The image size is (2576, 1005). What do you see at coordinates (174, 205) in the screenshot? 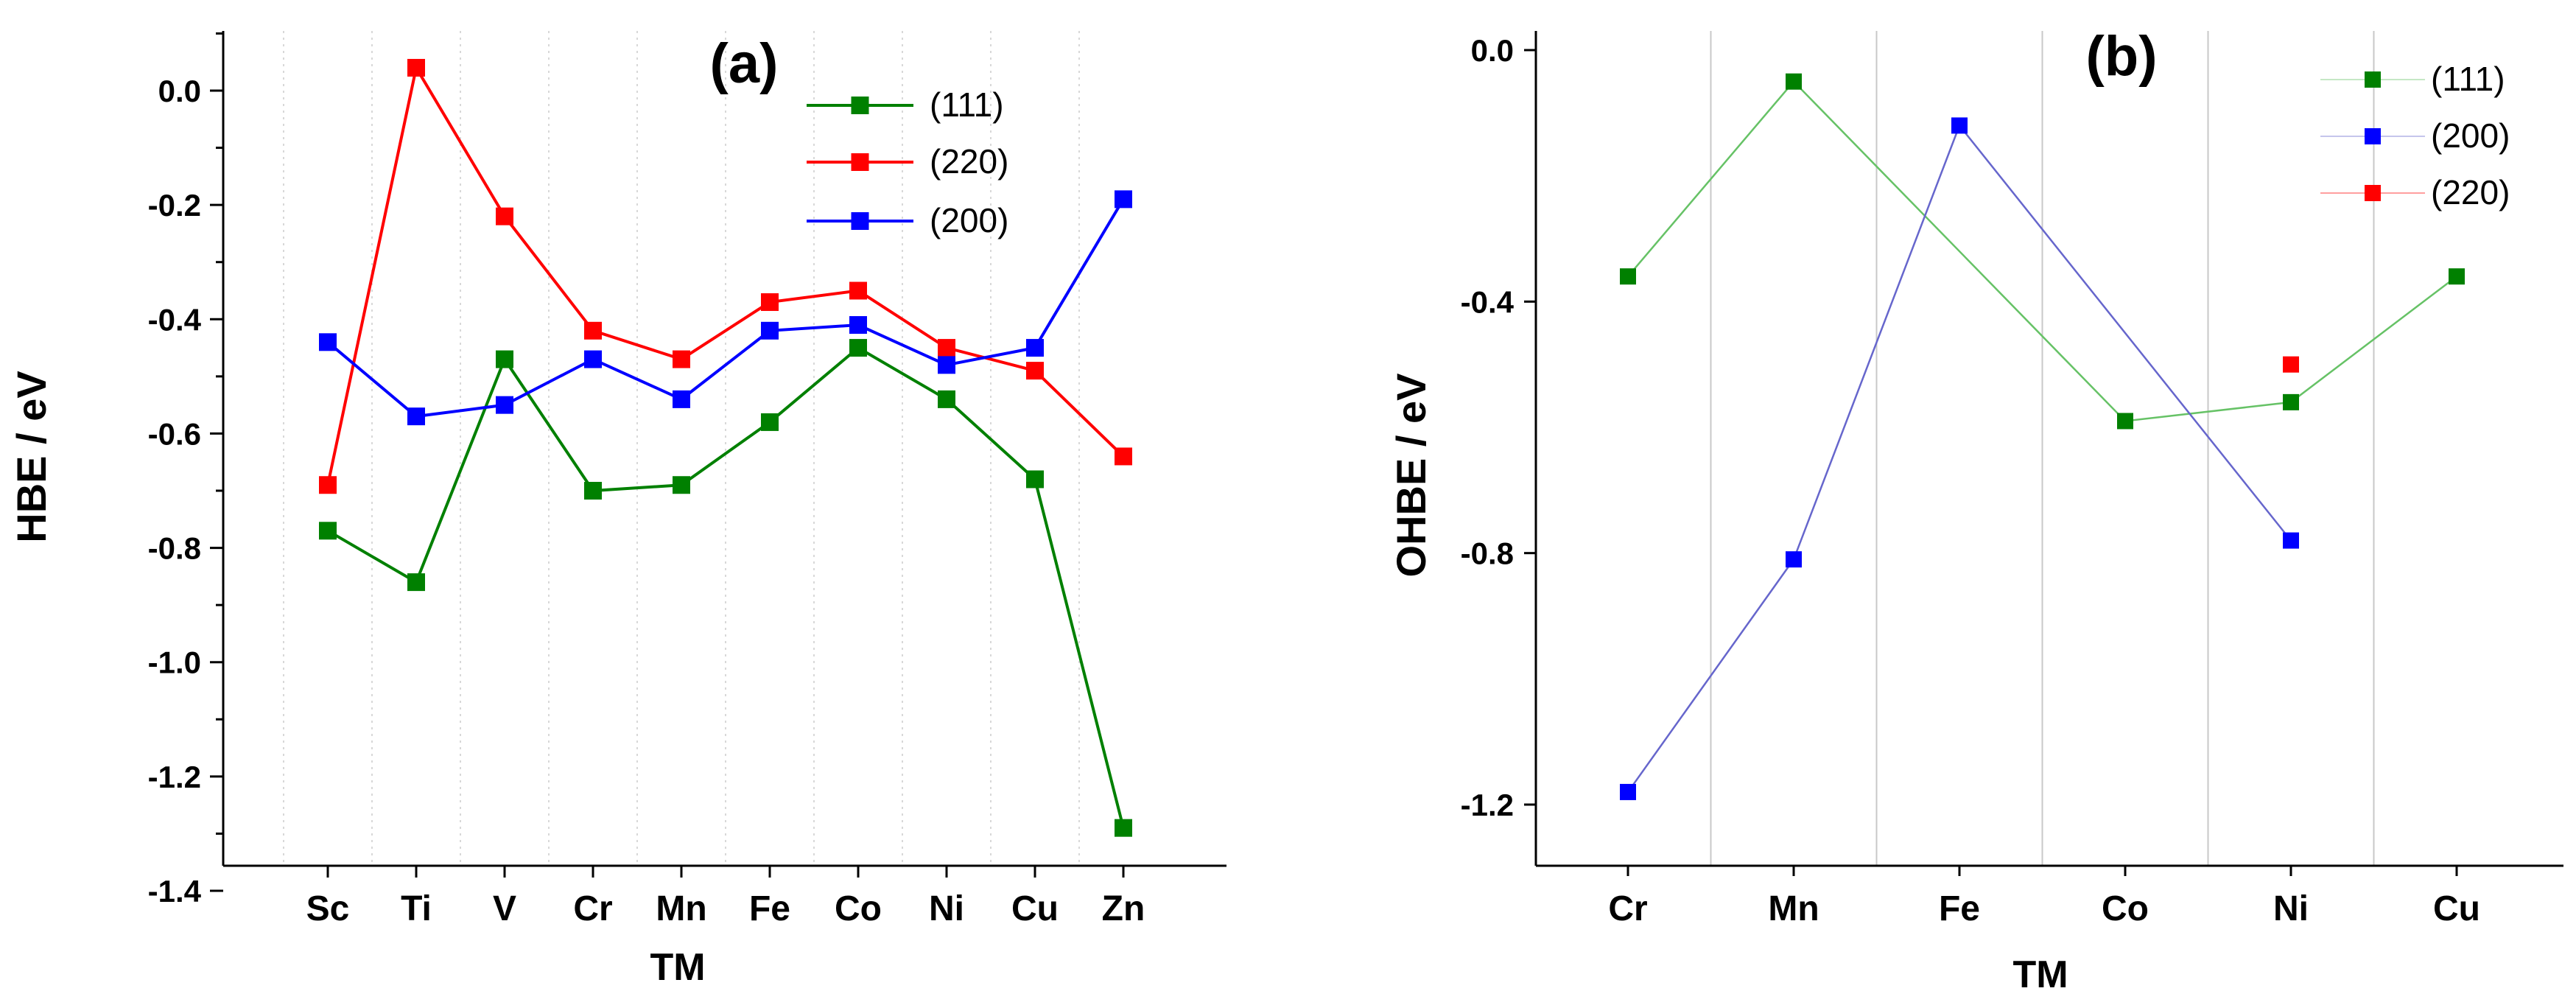
I see `y-tick-label: -0.2` at bounding box center [174, 205].